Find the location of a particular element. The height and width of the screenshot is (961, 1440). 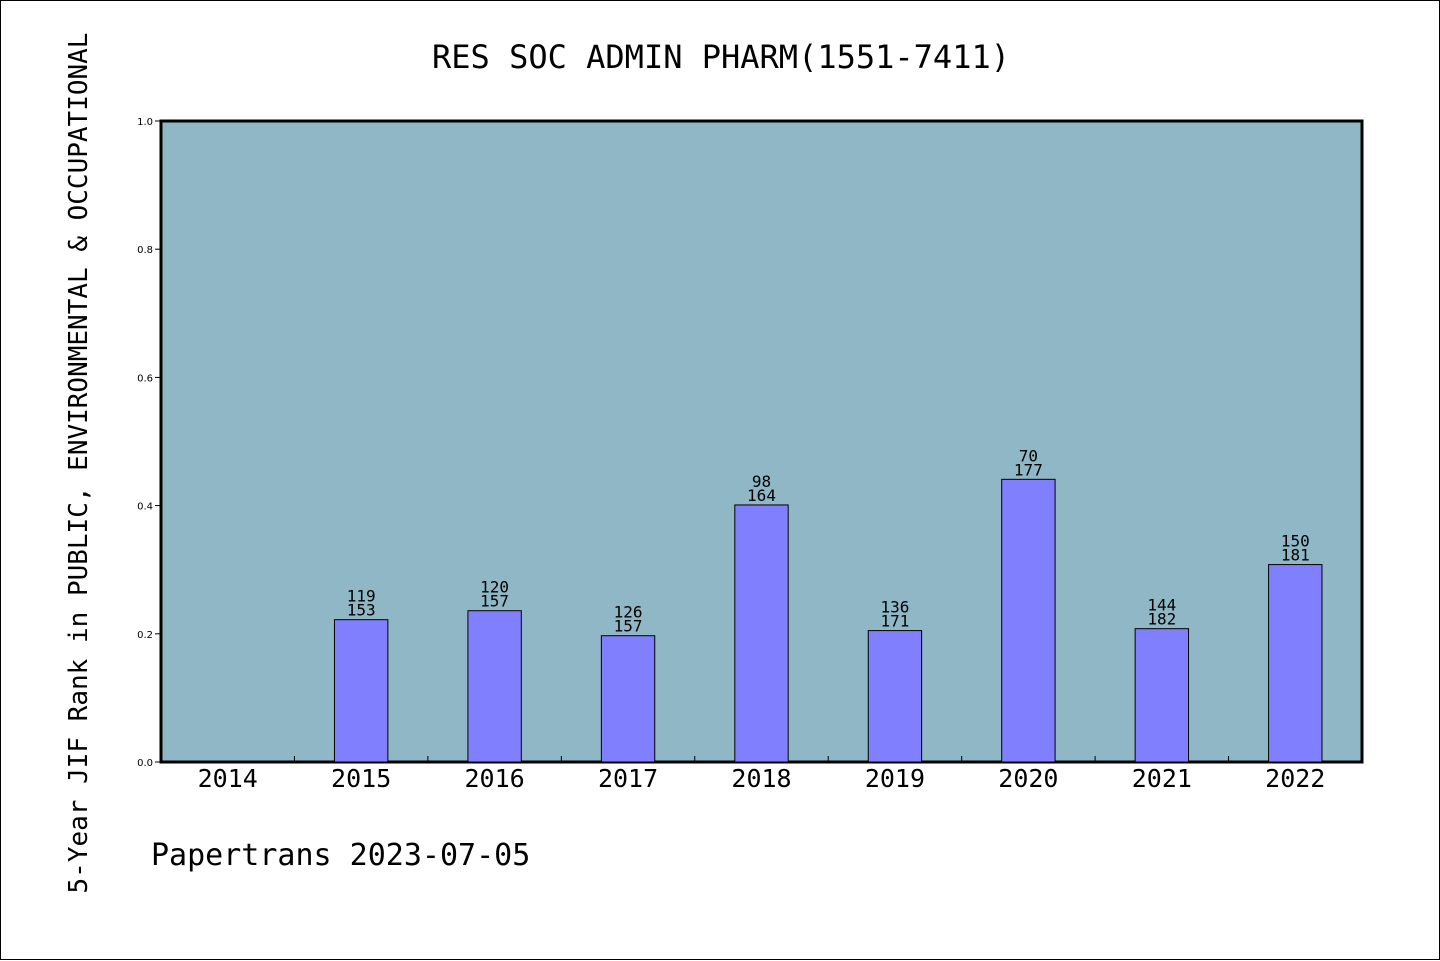

bar-total-label: 181 is located at coordinates (1295, 555).